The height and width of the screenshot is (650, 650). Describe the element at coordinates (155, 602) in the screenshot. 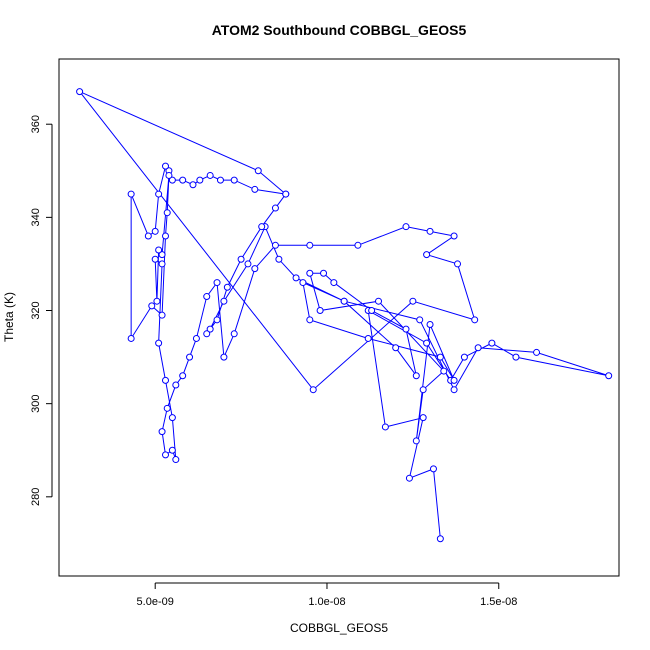

I see `x-tick-label: 5.0e-09` at that location.